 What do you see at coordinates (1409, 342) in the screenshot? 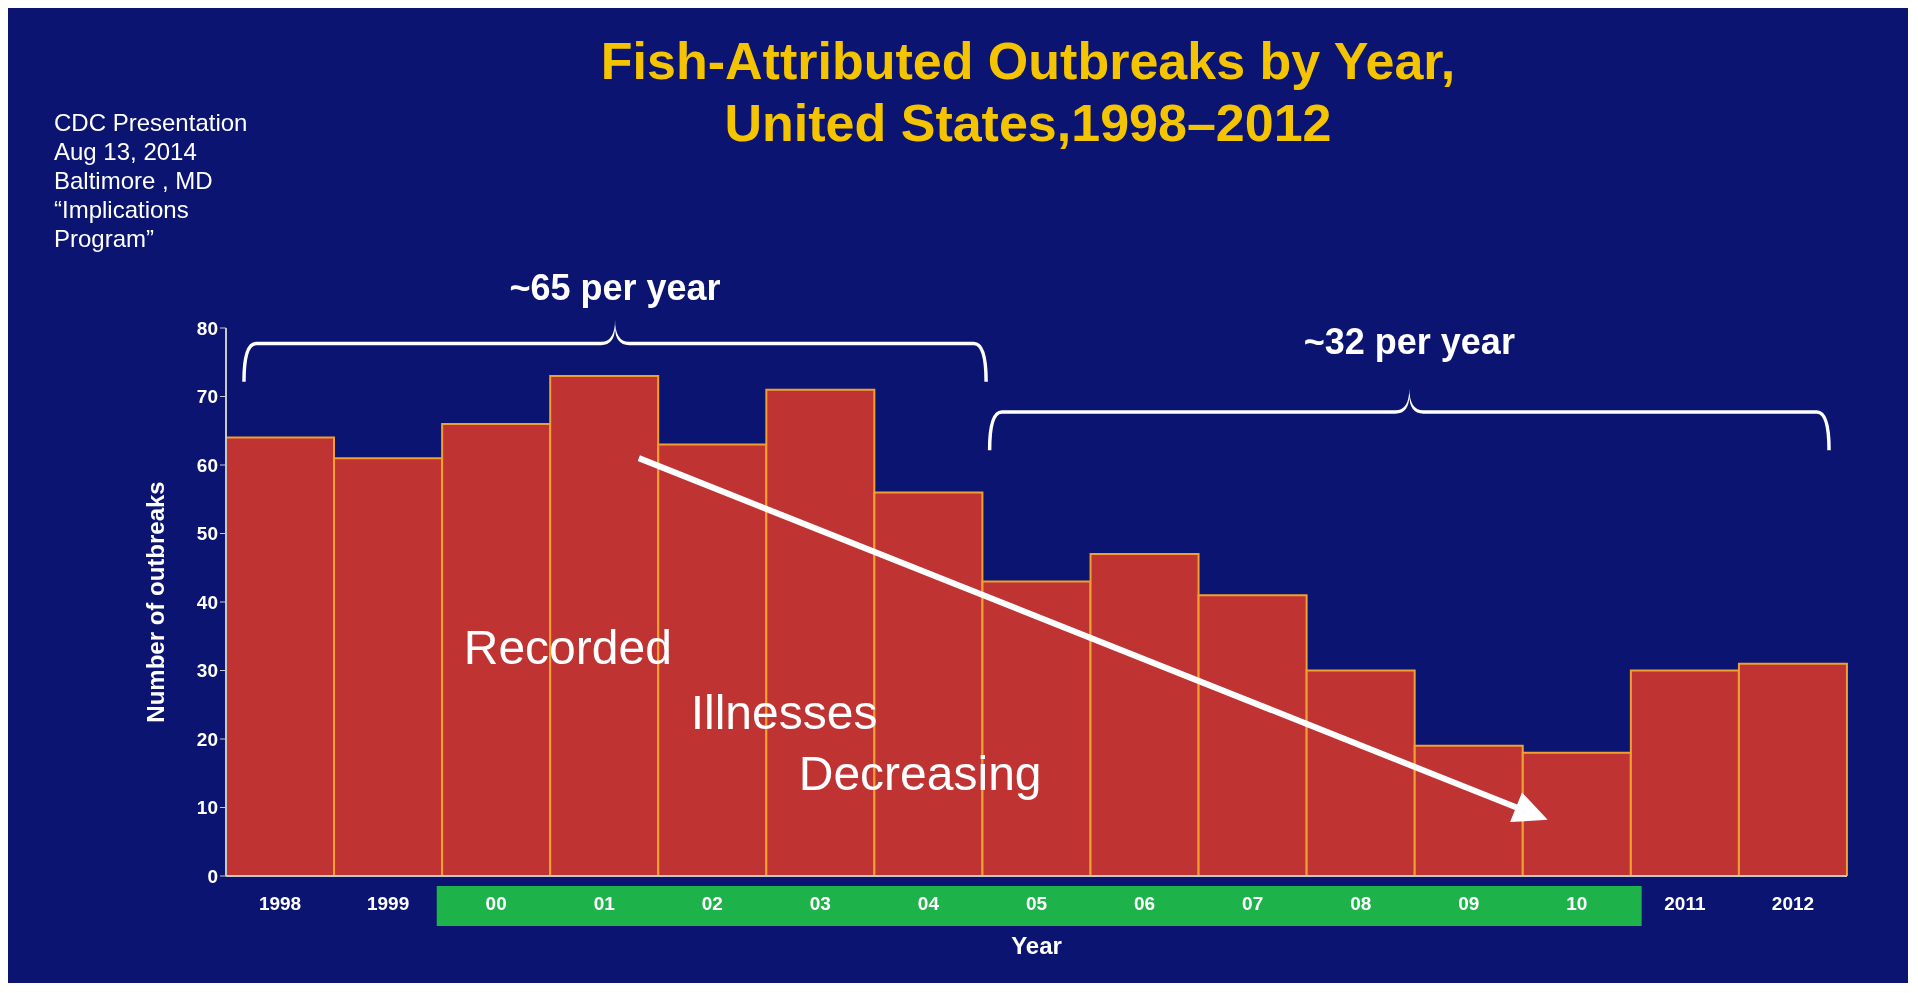
I see `annotation: ~32 per year` at bounding box center [1409, 342].